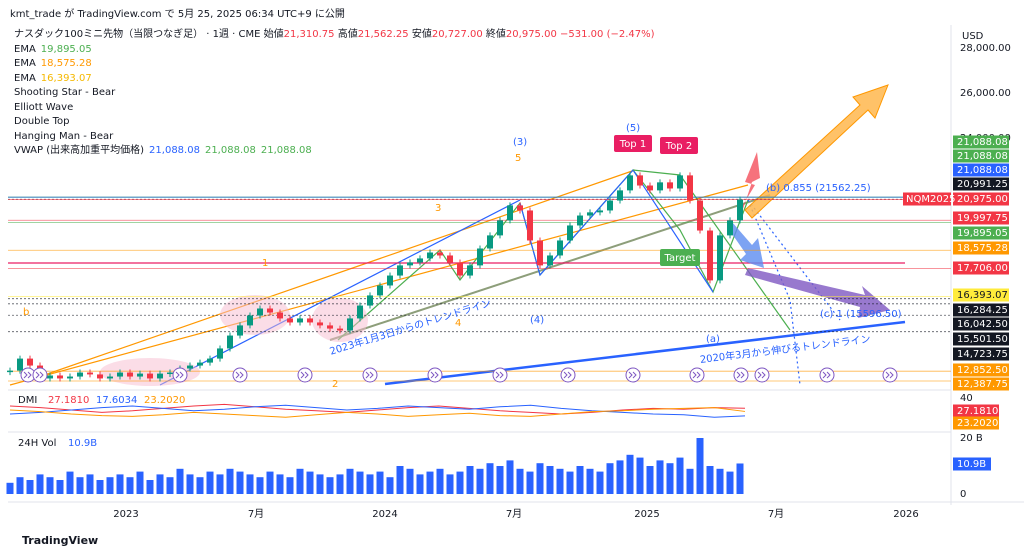 This screenshot has width=1024, height=555. Describe the element at coordinates (265, 263) in the screenshot. I see `annotation: 1` at that location.